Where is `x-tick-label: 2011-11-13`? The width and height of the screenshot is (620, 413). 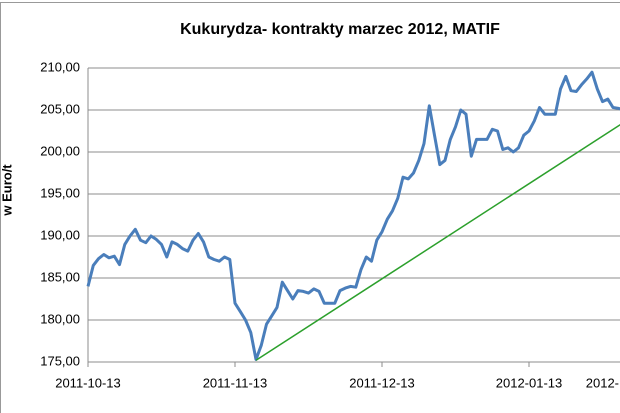
x-tick-label: 2011-11-13 is located at coordinates (235, 382).